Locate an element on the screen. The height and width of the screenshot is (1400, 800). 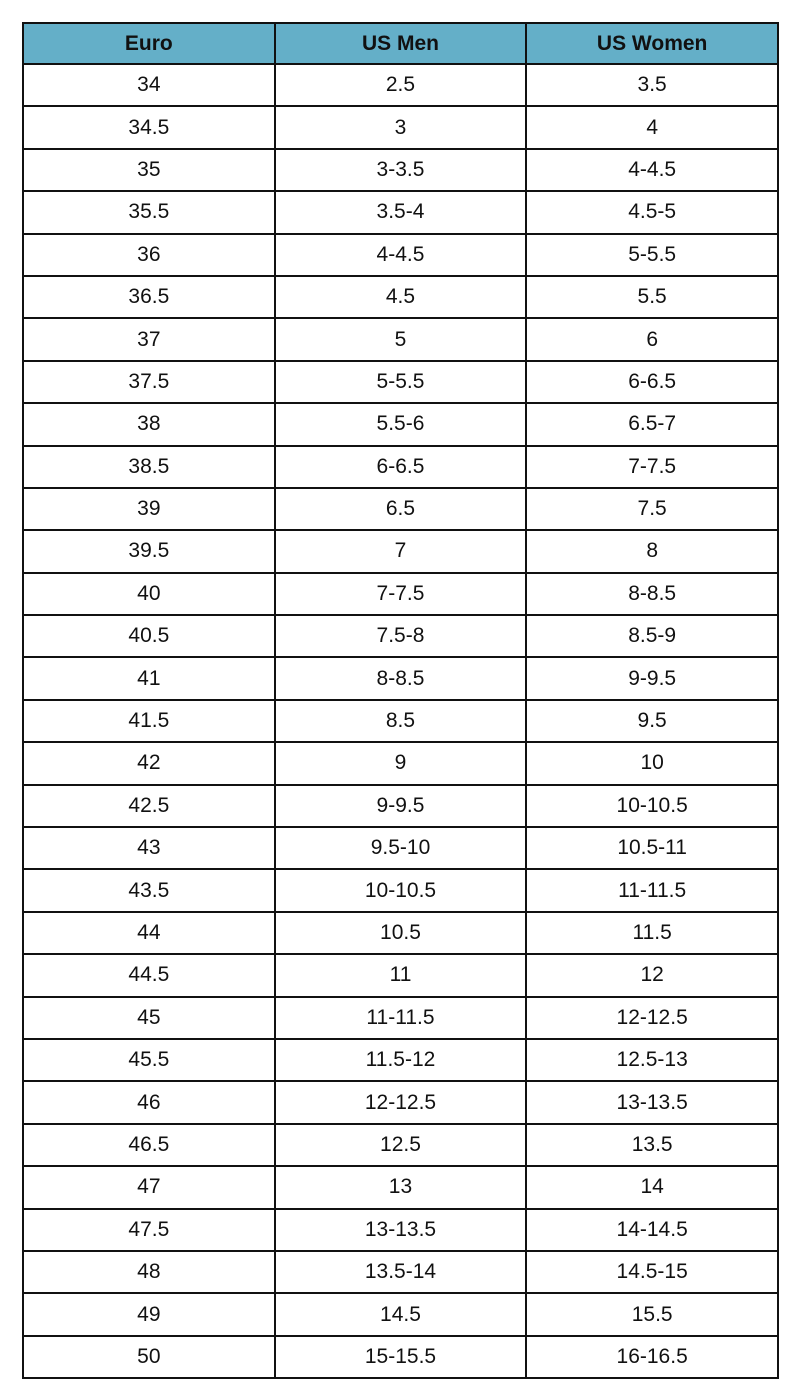
cell-us-men: 4.5 is located at coordinates (400, 297).